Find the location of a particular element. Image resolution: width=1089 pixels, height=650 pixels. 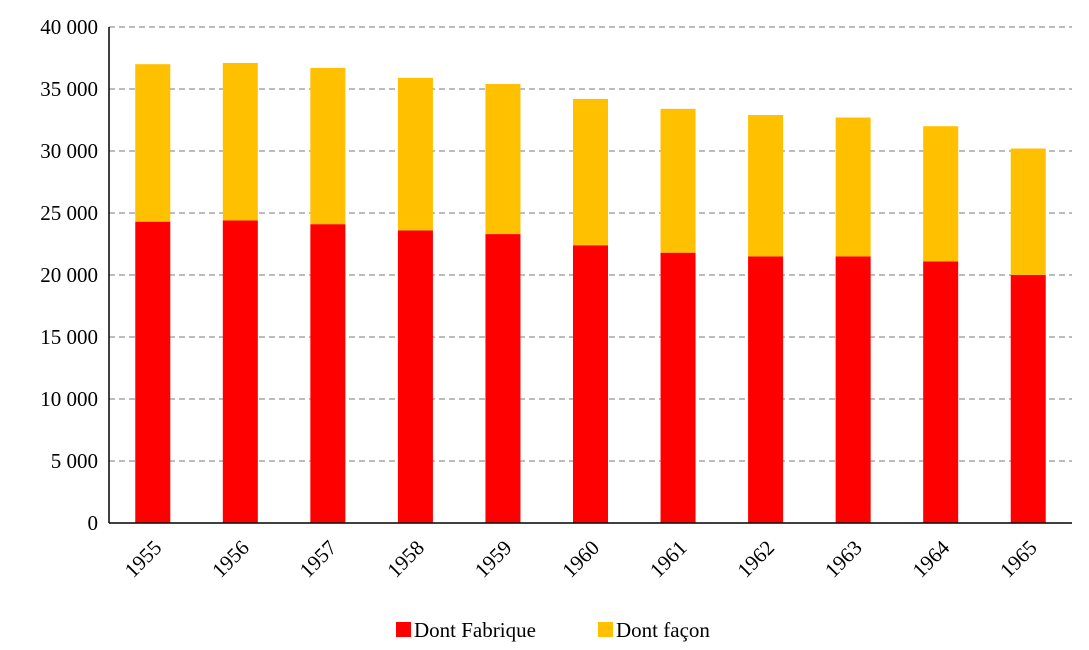

bar-facon-1964 is located at coordinates (941, 194).